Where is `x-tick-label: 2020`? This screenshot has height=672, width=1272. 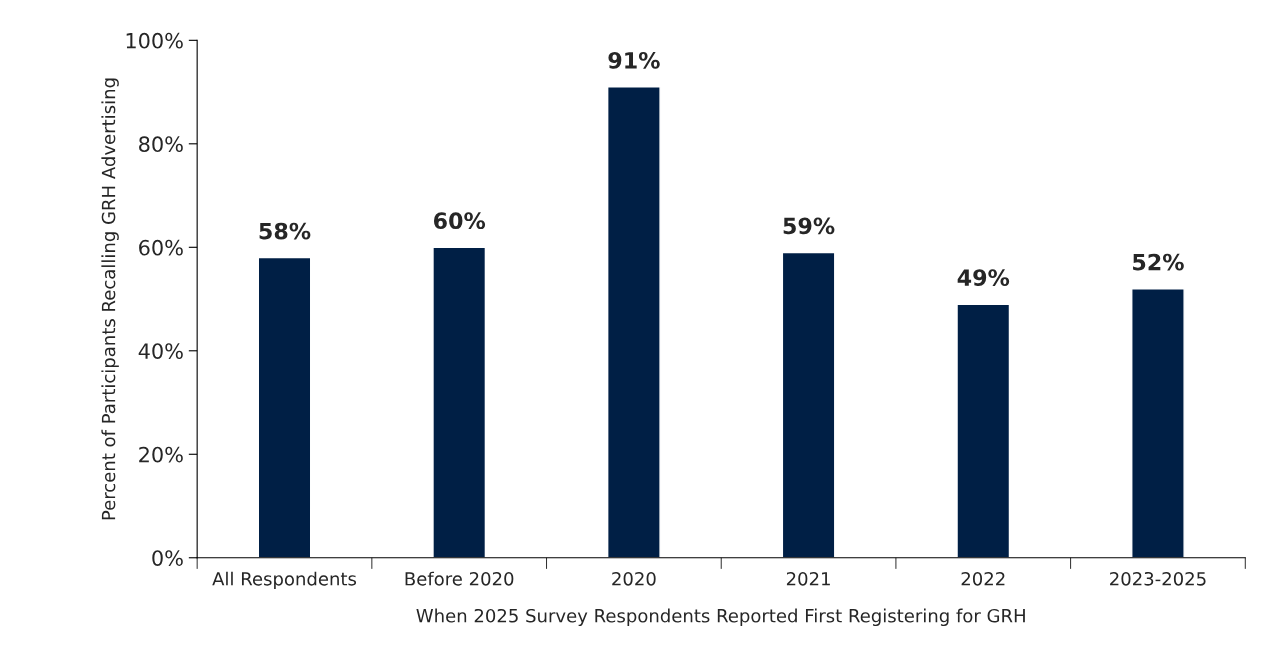 x-tick-label: 2020 is located at coordinates (634, 578).